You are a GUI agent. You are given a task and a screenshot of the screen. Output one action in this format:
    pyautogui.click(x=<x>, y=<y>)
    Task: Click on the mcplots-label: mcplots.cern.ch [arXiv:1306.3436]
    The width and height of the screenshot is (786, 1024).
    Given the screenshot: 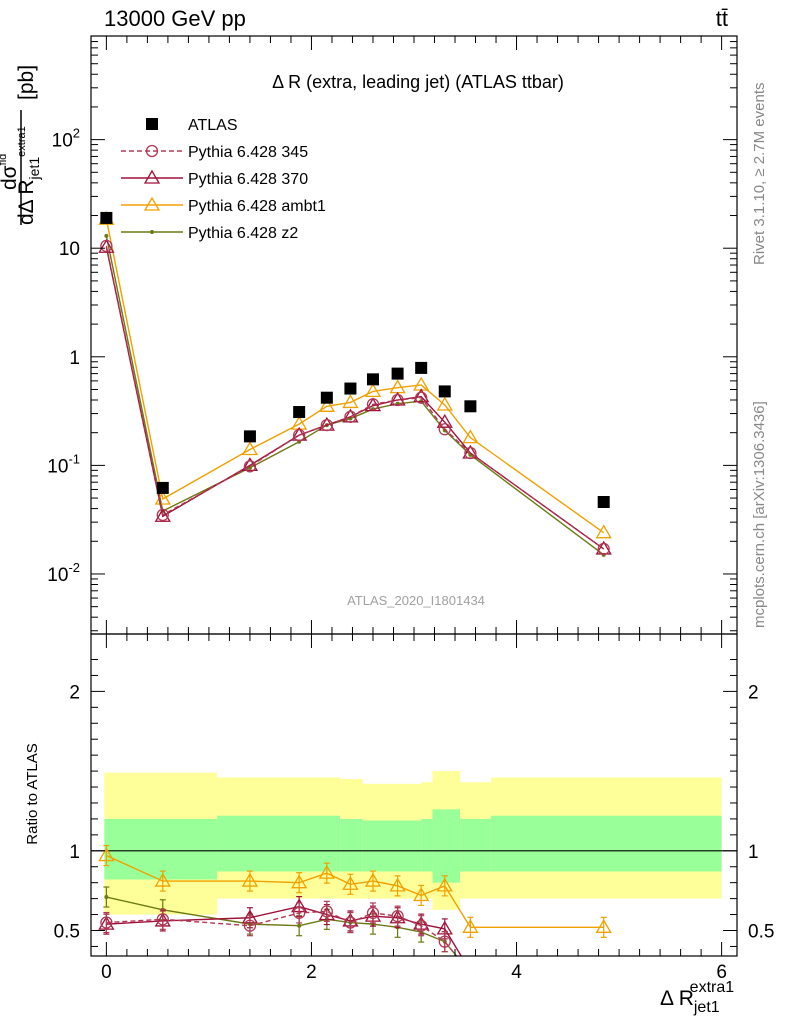 What is the action you would take?
    pyautogui.click(x=759, y=514)
    